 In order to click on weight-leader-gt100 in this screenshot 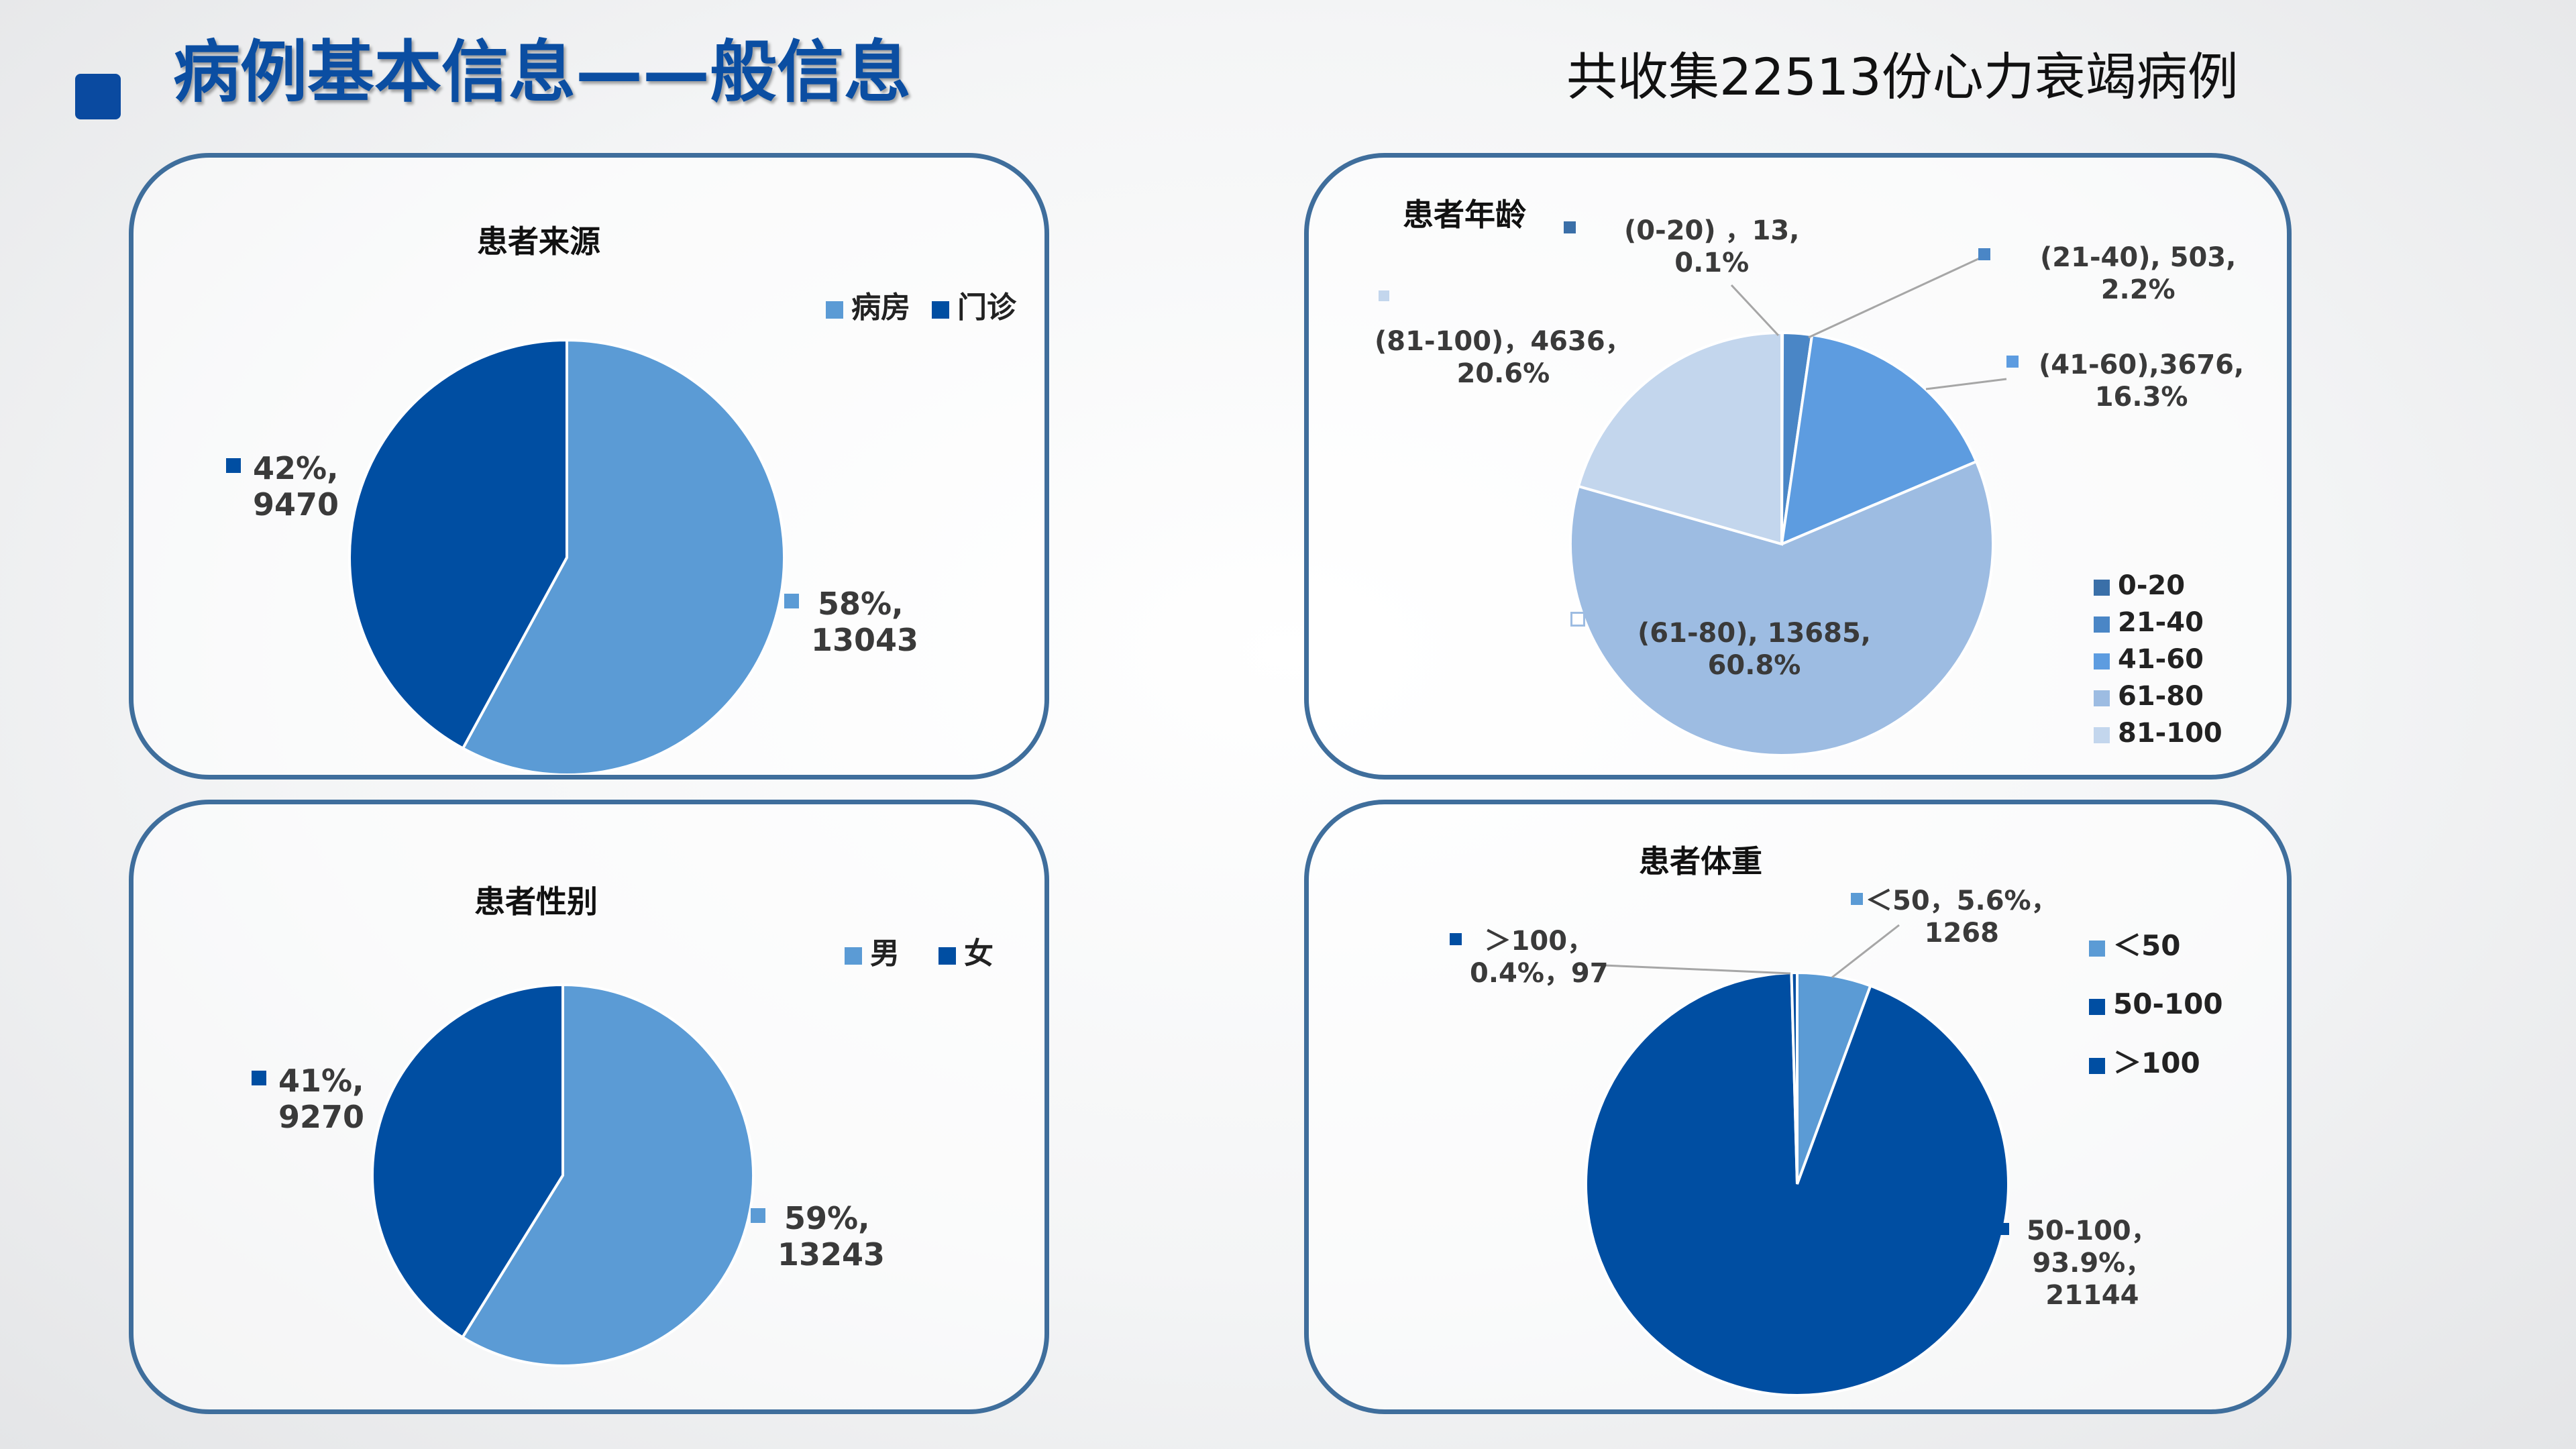, I will do `click(1697, 969)`.